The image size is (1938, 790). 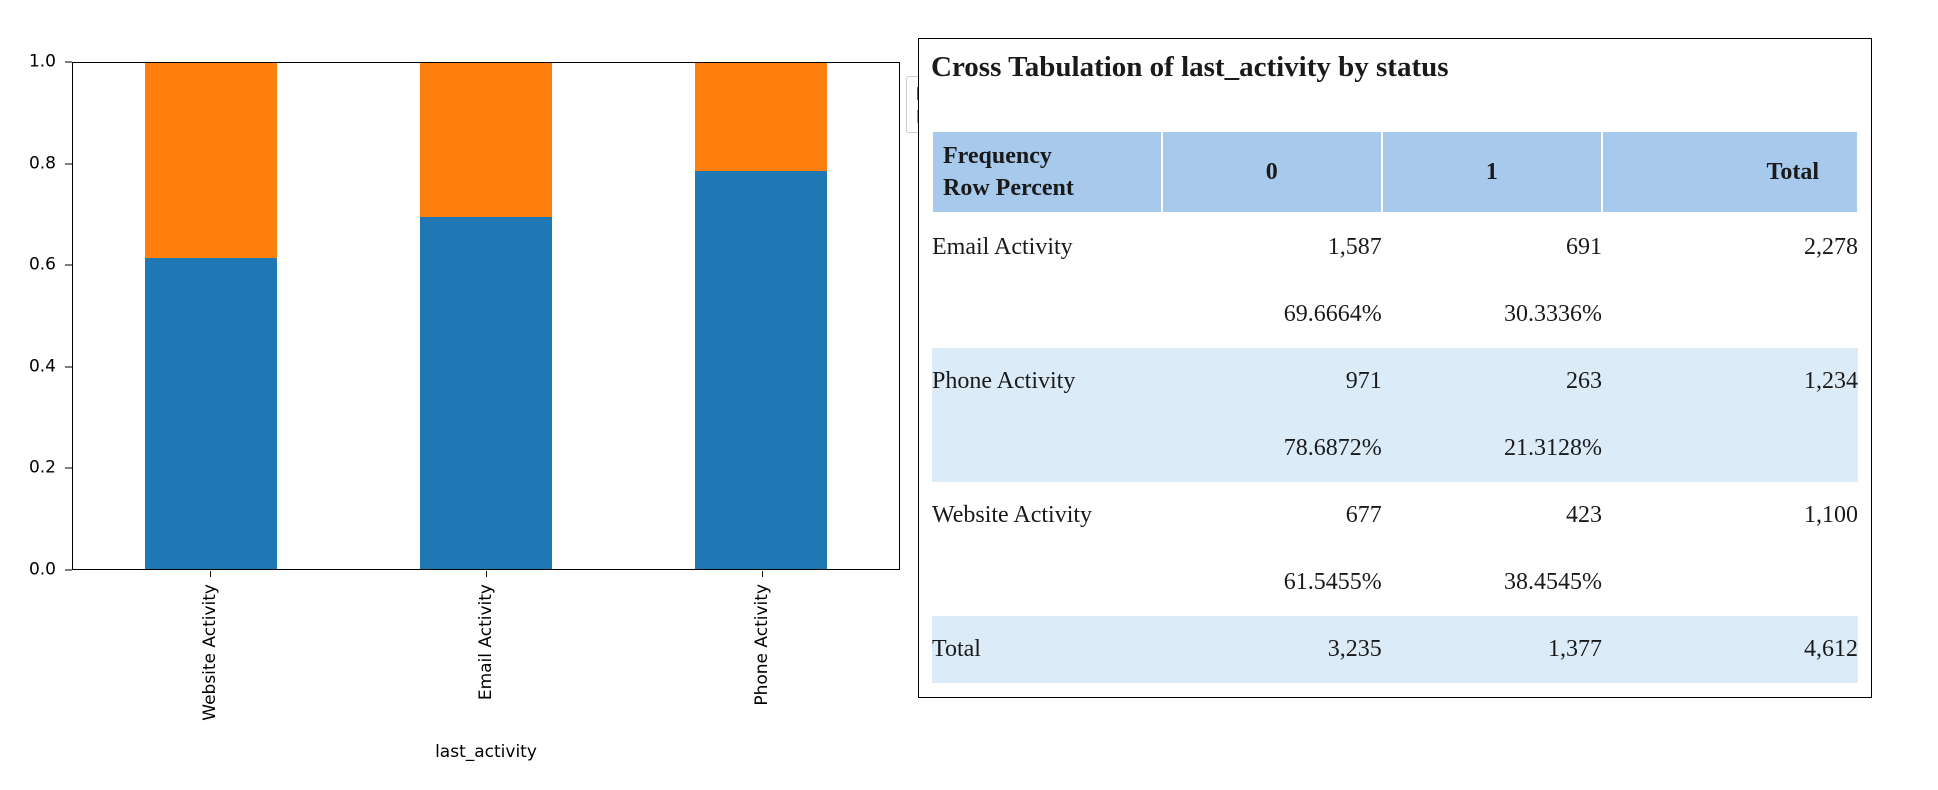 What do you see at coordinates (1047, 650) in the screenshot?
I see `cell-total-label: Total` at bounding box center [1047, 650].